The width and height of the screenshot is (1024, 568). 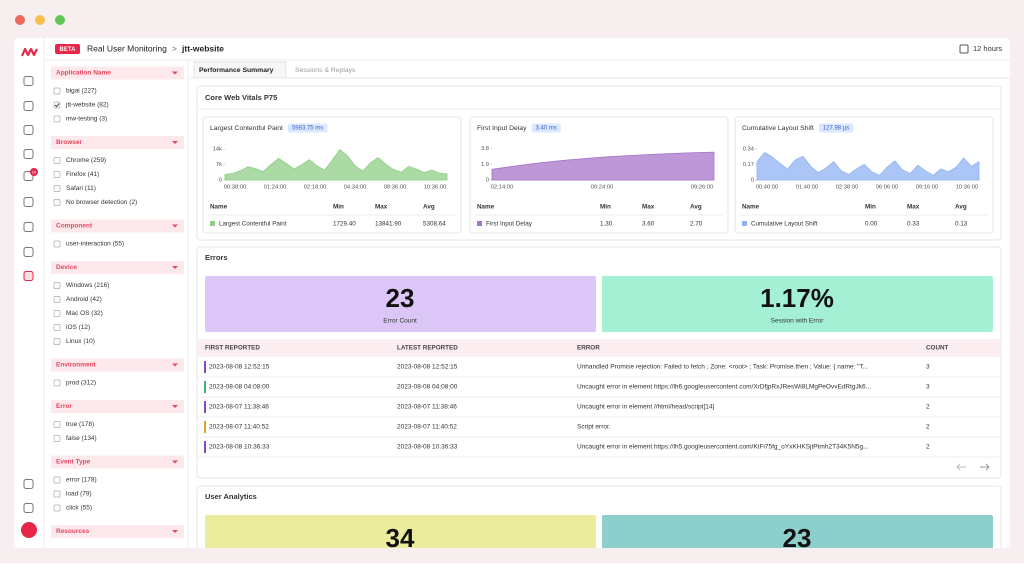 What do you see at coordinates (427, 387) in the screenshot?
I see `table-cell: 2023-08-08 04:08:00` at bounding box center [427, 387].